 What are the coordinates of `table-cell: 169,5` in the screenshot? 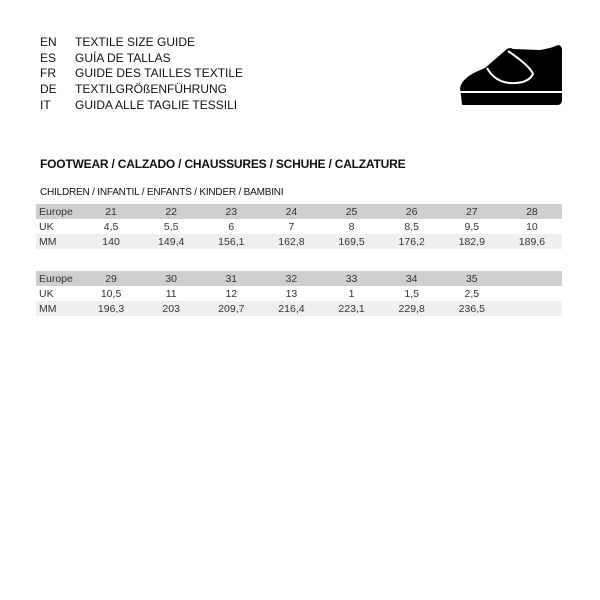 It's located at (351, 241).